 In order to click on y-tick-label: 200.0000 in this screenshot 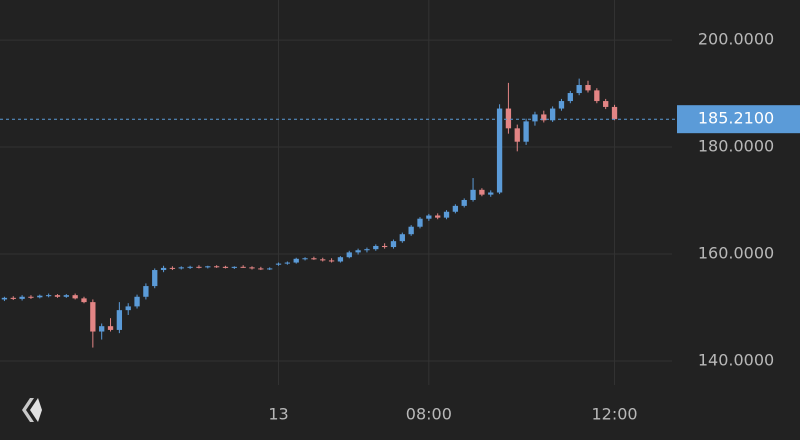, I will do `click(736, 39)`.